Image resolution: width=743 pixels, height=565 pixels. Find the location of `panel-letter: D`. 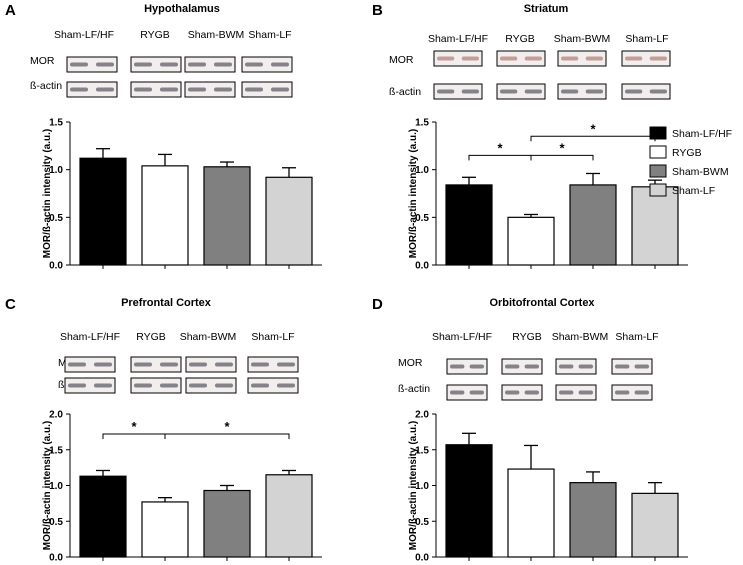

panel-letter: D is located at coordinates (377, 304).